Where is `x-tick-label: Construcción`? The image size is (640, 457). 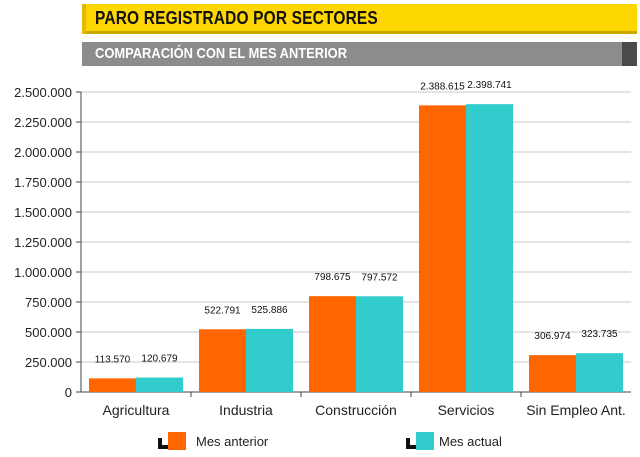
x-tick-label: Construcción is located at coordinates (356, 410).